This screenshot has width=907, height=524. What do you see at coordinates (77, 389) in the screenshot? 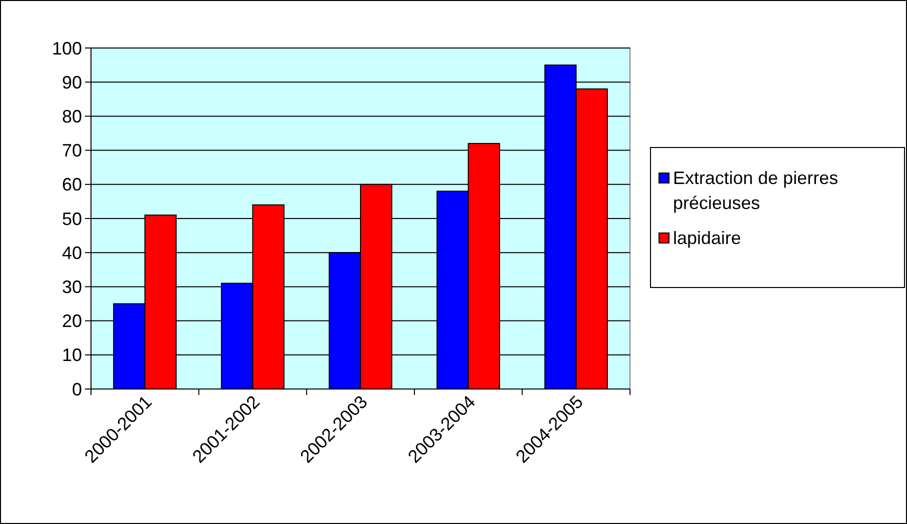
I see `y-tick-label: 0` at bounding box center [77, 389].